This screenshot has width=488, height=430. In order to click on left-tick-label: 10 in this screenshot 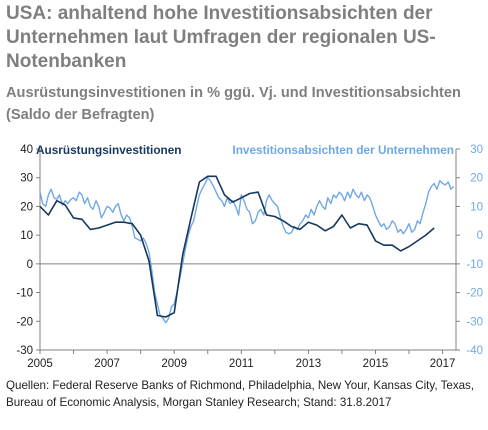, I will do `click(26, 236)`.